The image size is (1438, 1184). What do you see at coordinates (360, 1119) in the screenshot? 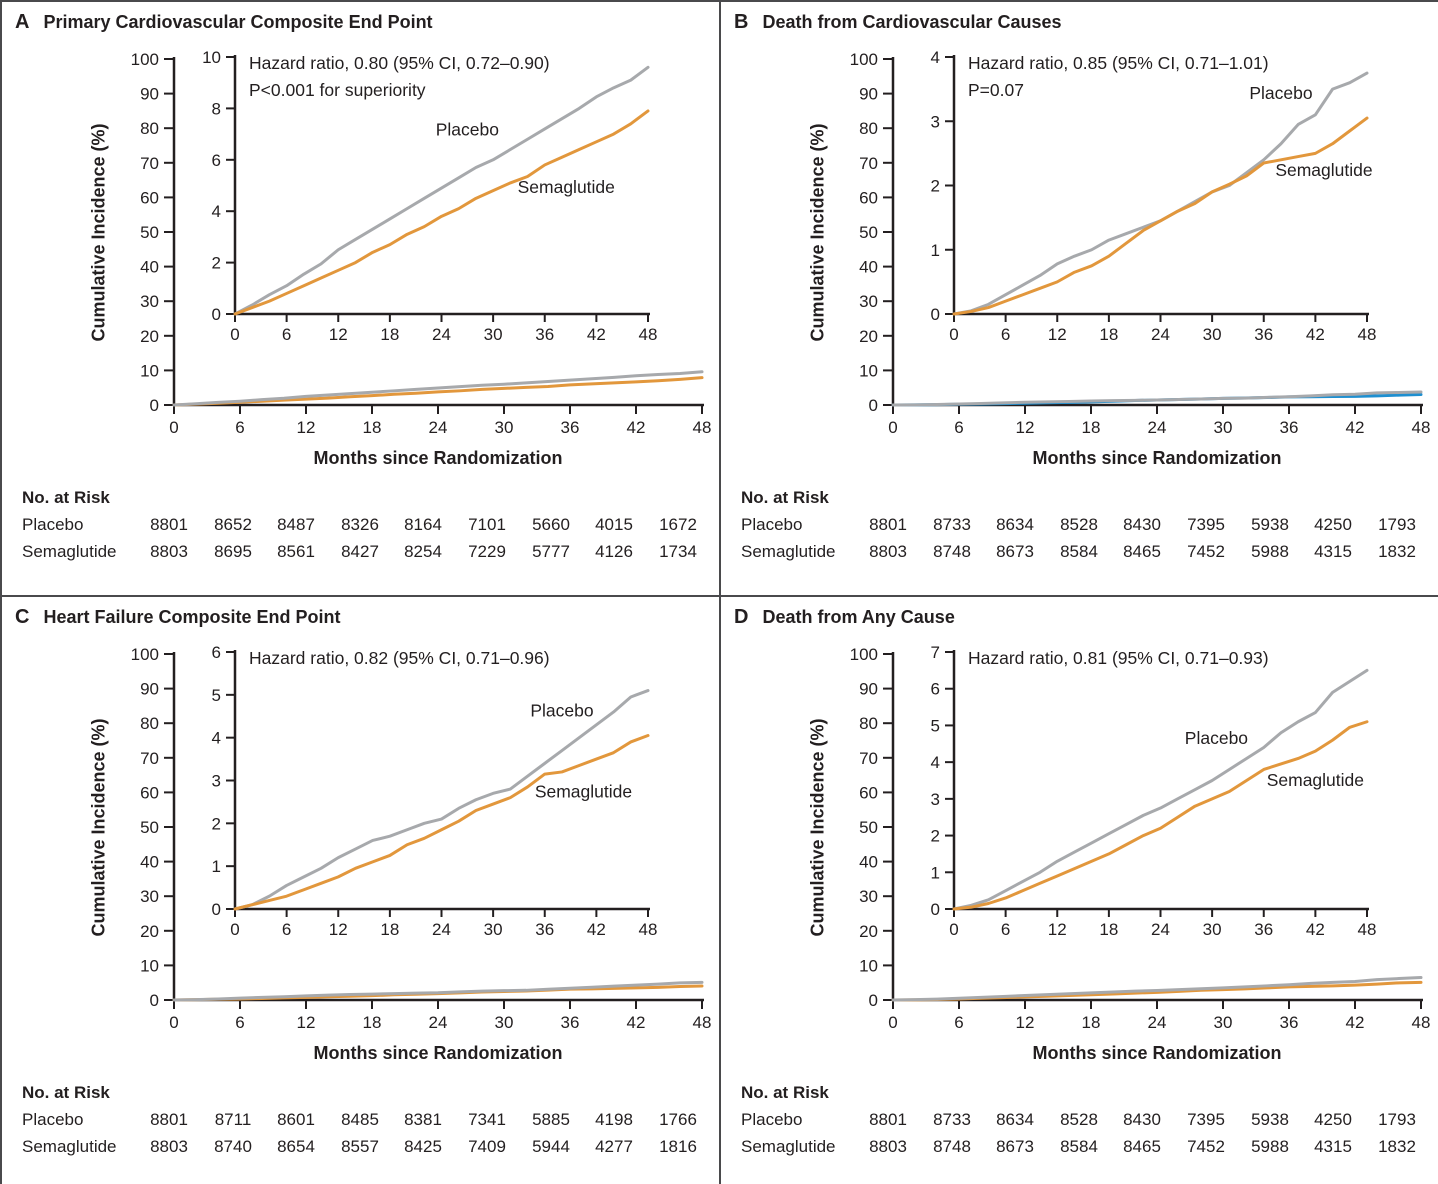
I see `risk-count: 8485` at bounding box center [360, 1119].